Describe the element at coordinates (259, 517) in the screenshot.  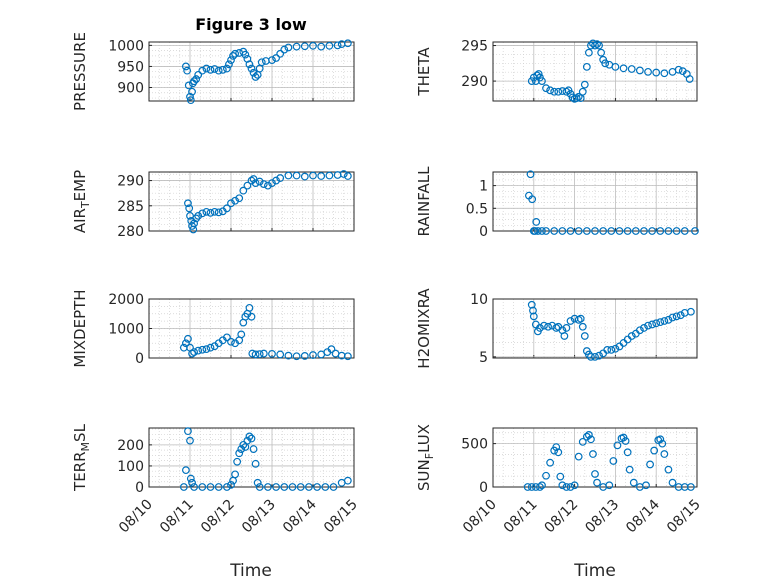
I see `x-tick-label: 08/13` at that location.